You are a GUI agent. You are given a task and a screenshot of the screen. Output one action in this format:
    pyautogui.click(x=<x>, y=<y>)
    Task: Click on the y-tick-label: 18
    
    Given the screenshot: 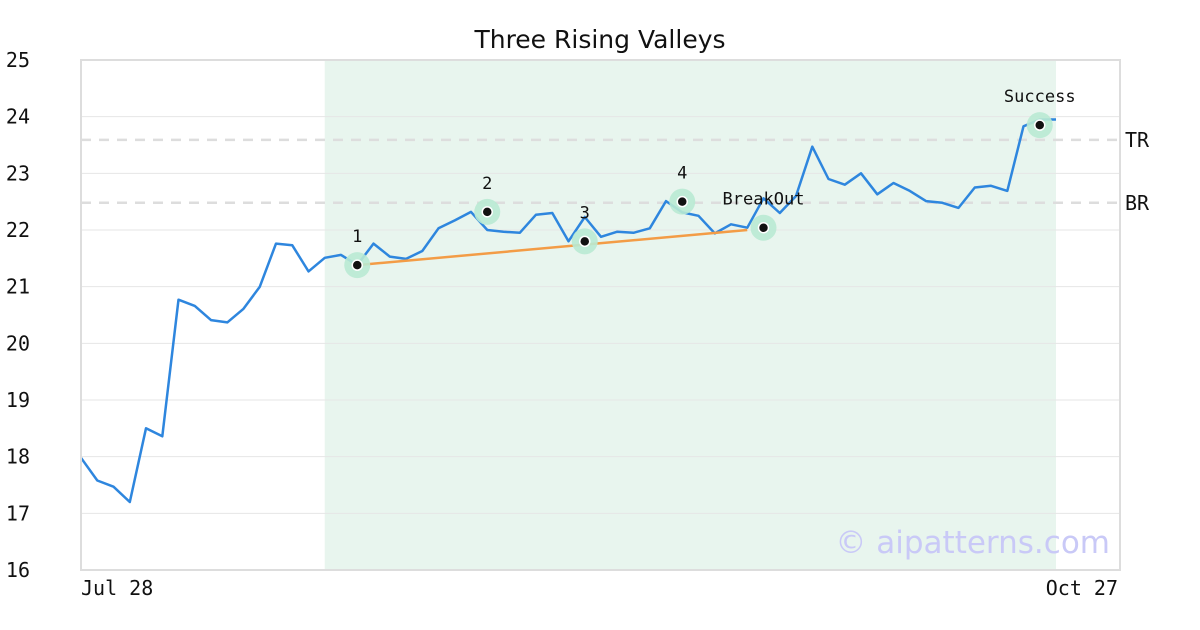 What is the action you would take?
    pyautogui.click(x=18, y=457)
    